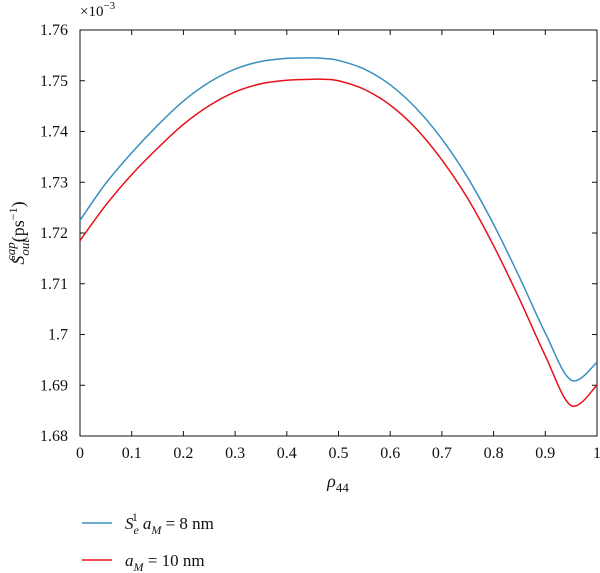 The width and height of the screenshot is (600, 573). Describe the element at coordinates (54, 385) in the screenshot. I see `y-tick-label-1: 1.69` at that location.